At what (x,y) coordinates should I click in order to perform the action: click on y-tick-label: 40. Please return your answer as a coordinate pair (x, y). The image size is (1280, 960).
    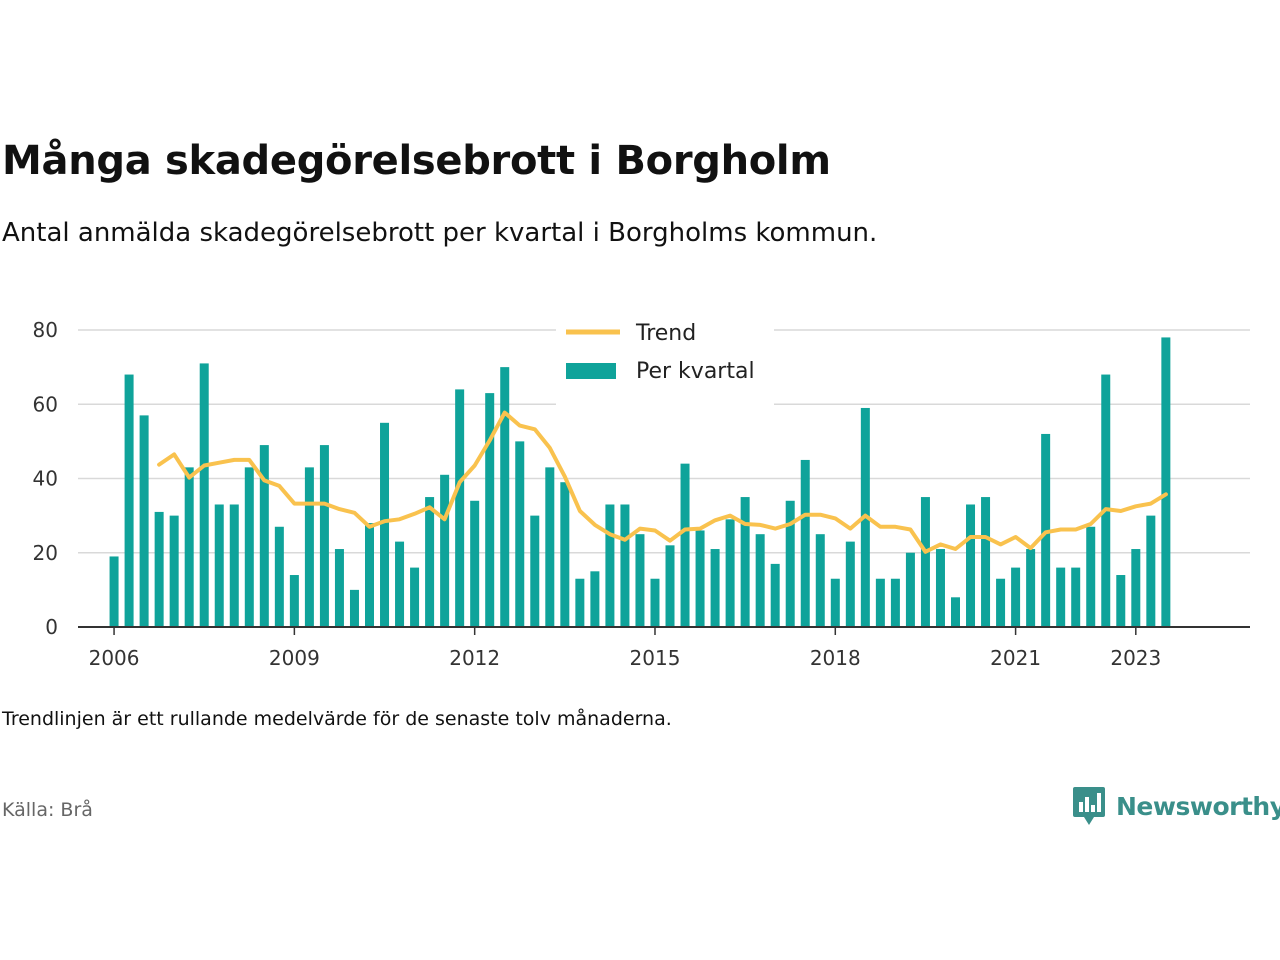
    Looking at the image, I should click on (45, 479).